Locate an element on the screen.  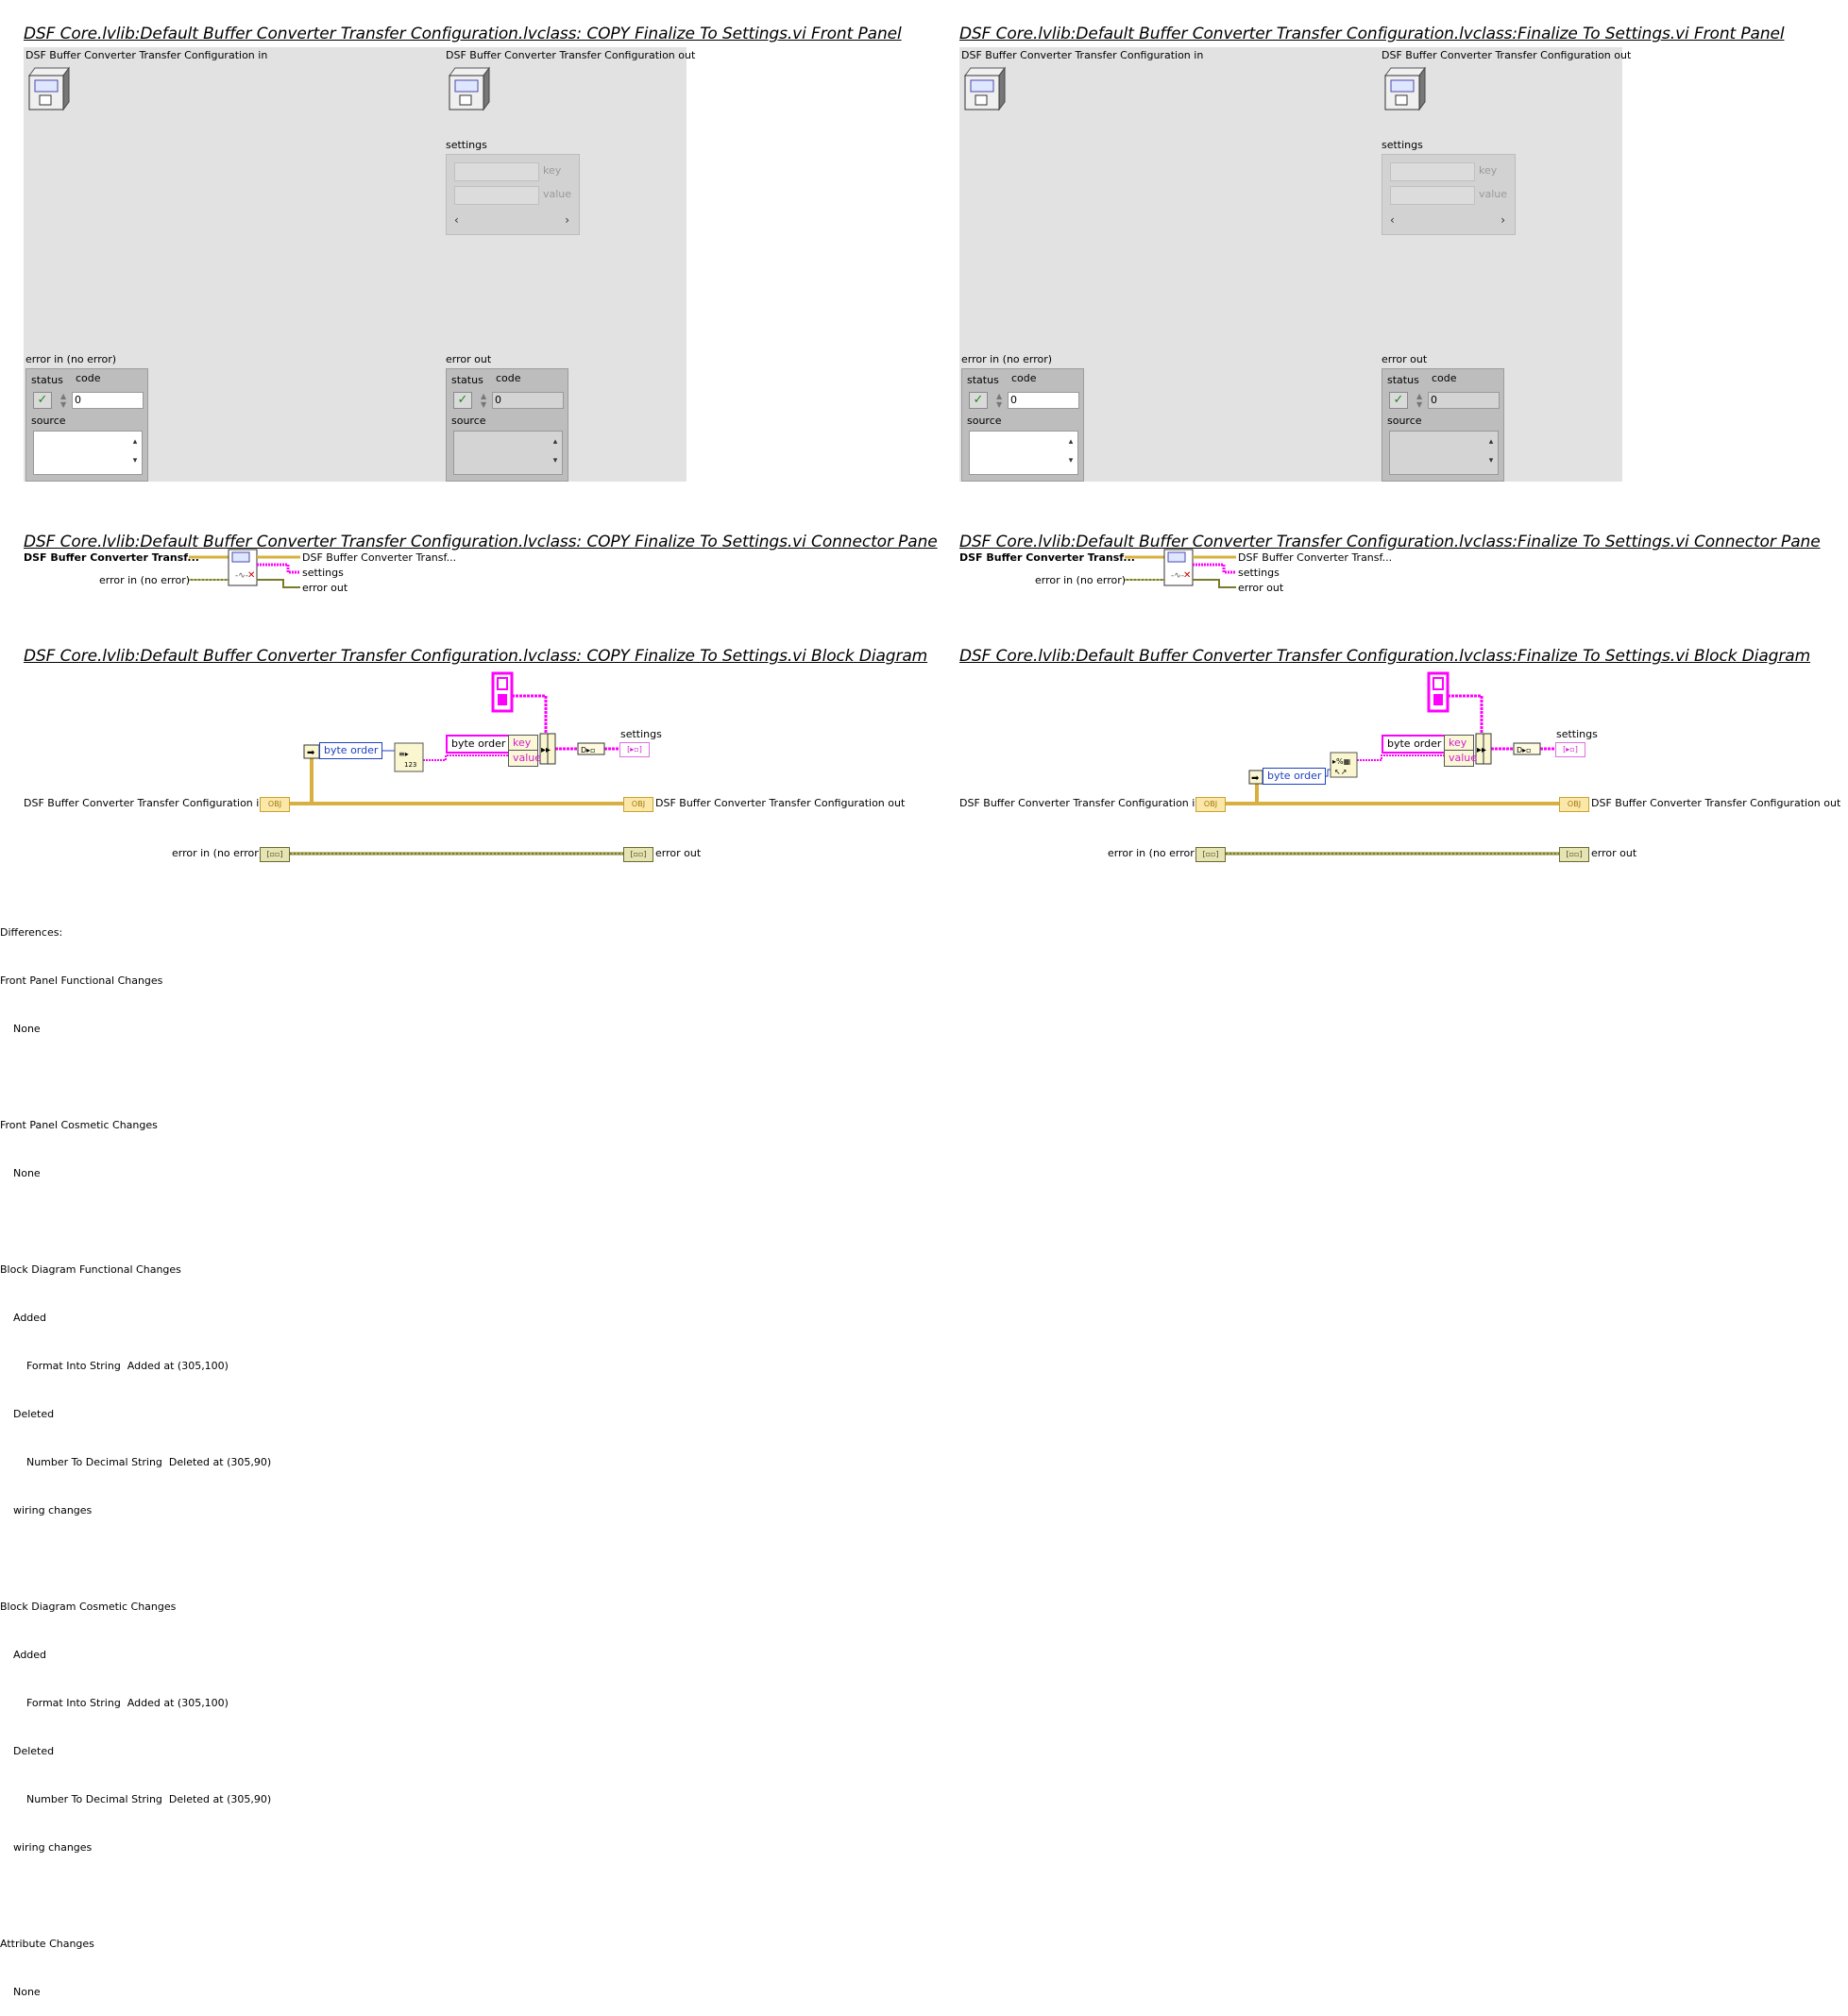
error-out-cluster: status code ✓ ▲ ▼ 0 source ▴ ▾ is located at coordinates (1443, 425).